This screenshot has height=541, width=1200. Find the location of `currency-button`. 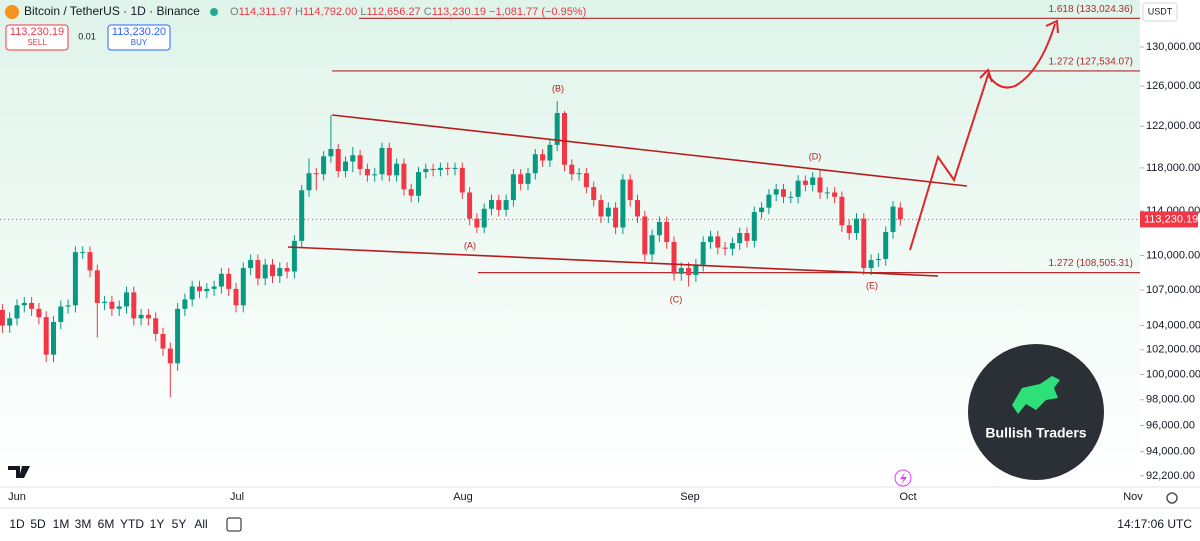

currency-button is located at coordinates (1160, 12).